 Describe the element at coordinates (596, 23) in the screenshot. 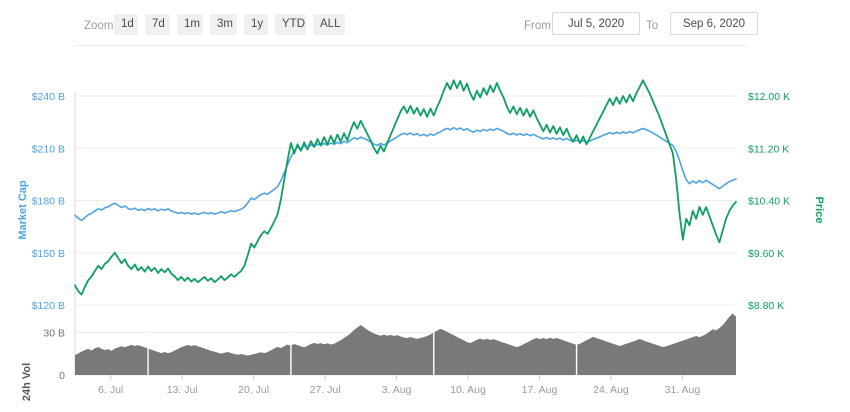

I see `from-date-input: Jul 5, 2020` at that location.